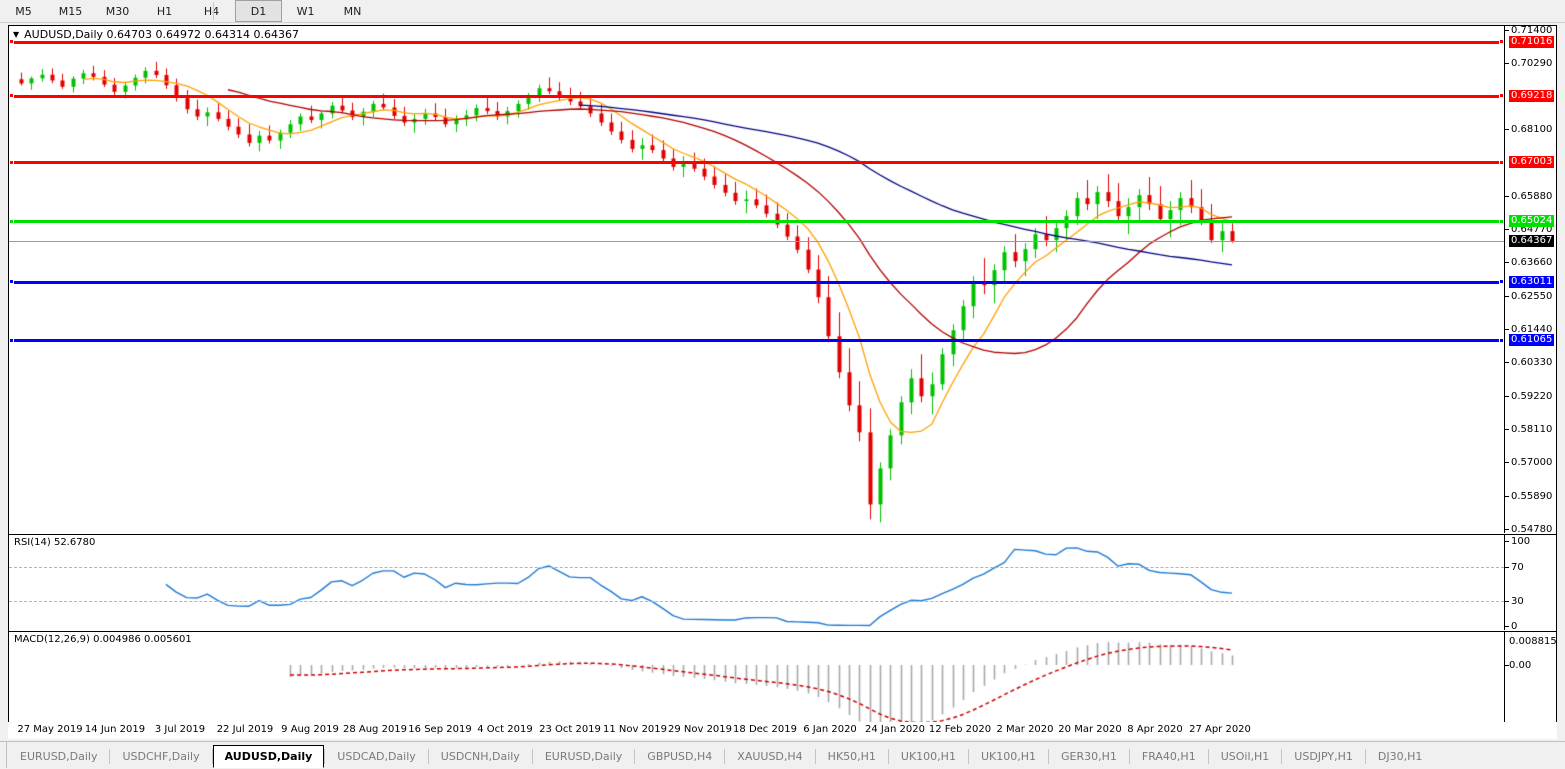 The image size is (1565, 769). Describe the element at coordinates (895, 729) in the screenshot. I see `date-axis-label: 24 Jan 2020` at that location.